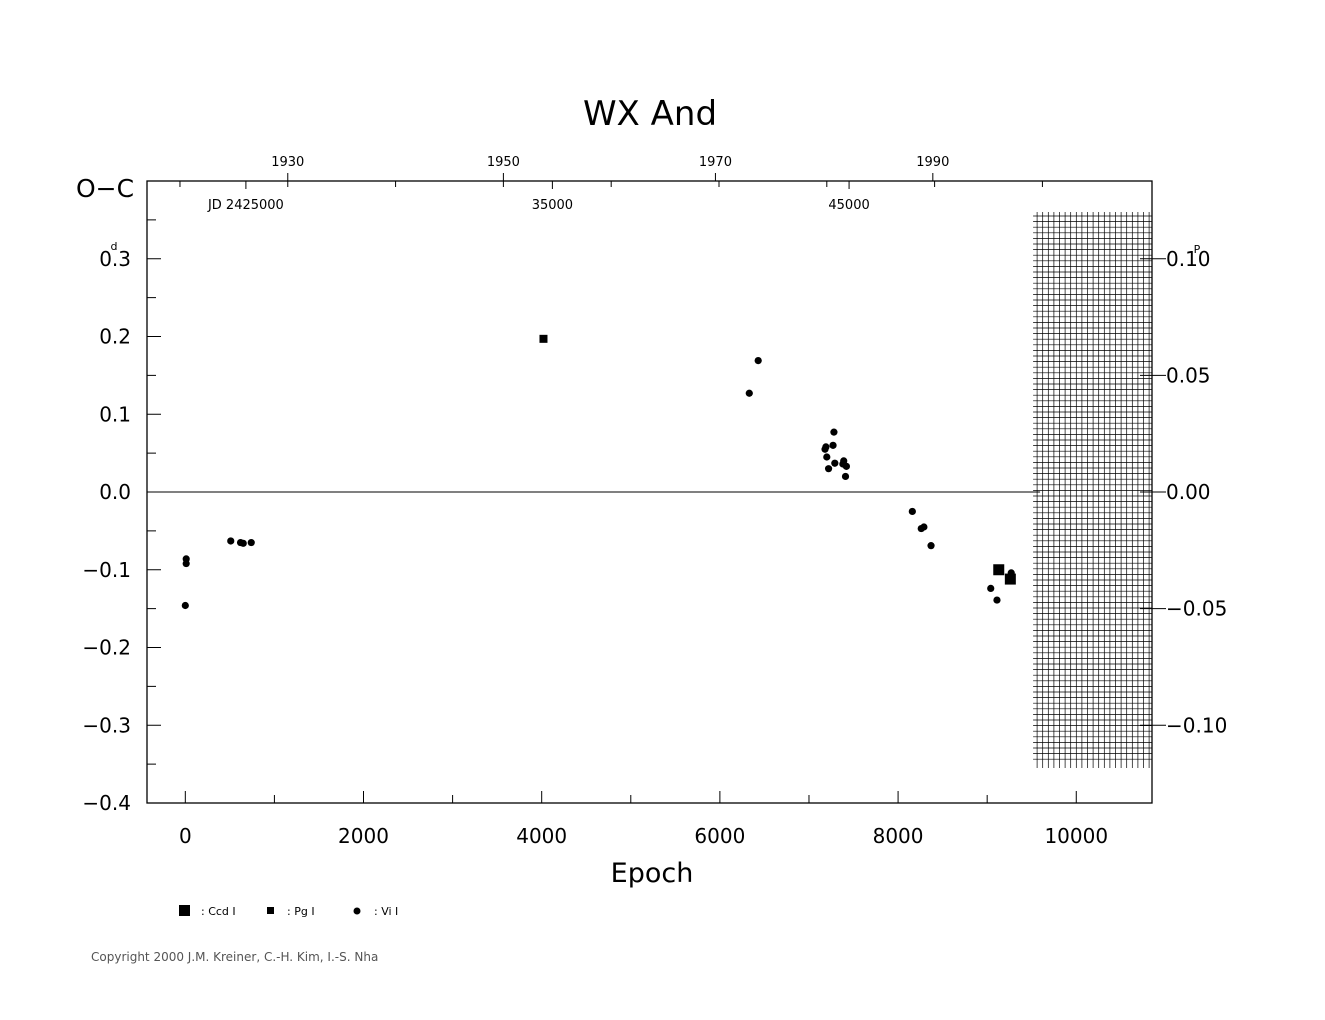 This screenshot has height=1020, width=1325. I want to click on right-tick-label: 0.05, so click(1188, 375).